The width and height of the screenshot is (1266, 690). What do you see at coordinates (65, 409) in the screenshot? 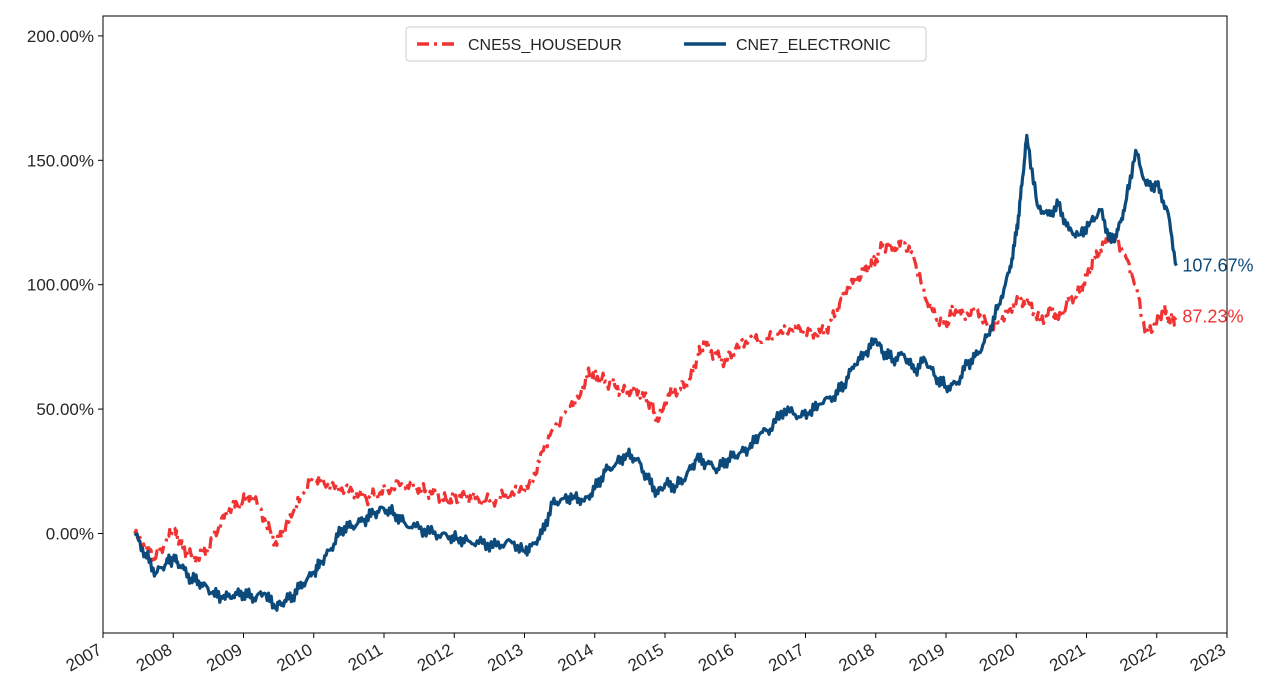
I see `y-tick-label: 50.00%` at bounding box center [65, 409].